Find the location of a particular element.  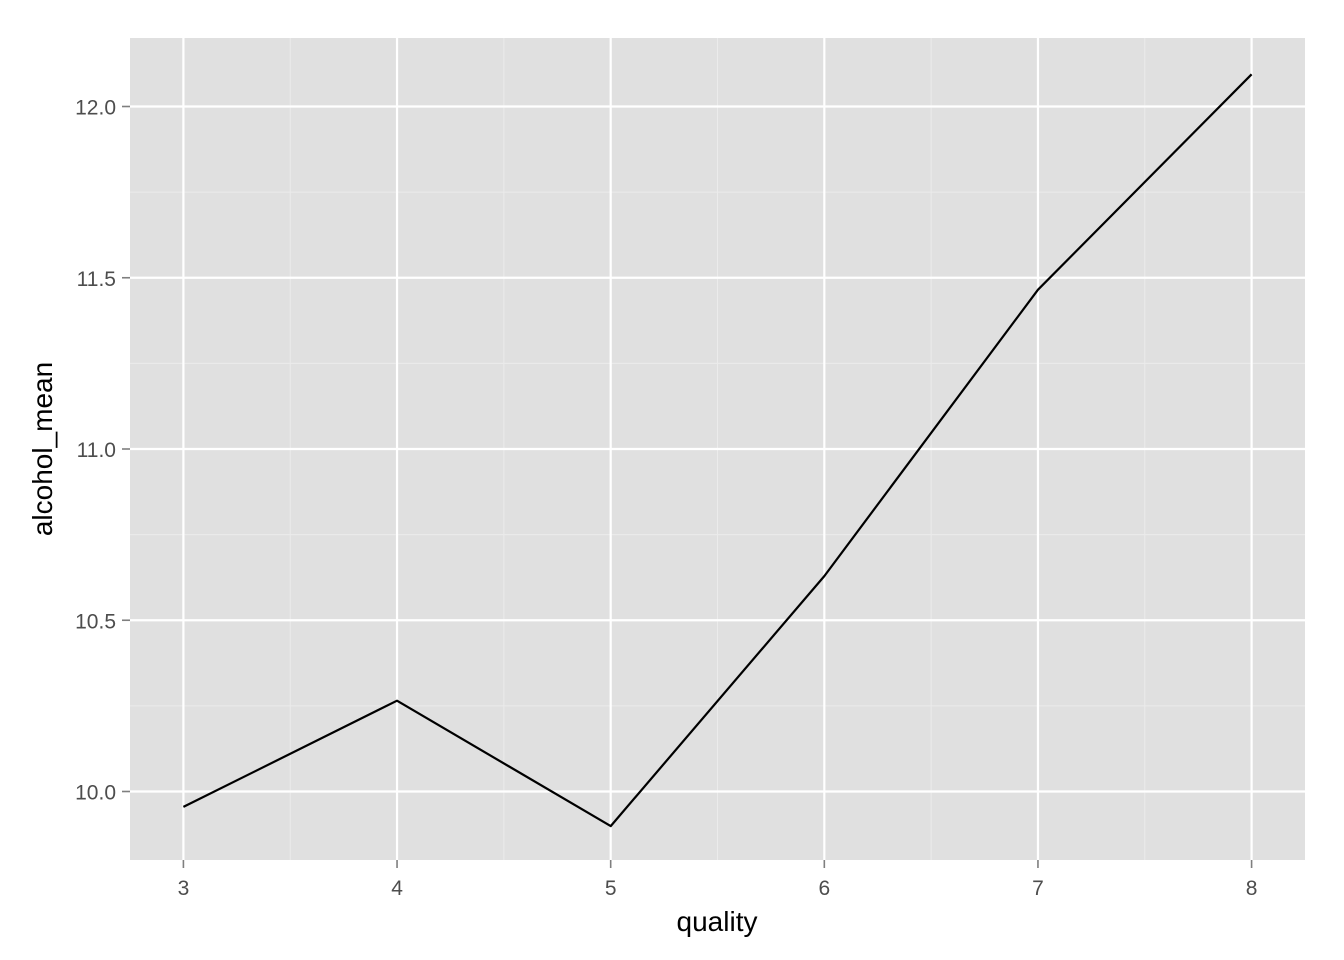

x-axis: 3 4 5 6 7 8 is located at coordinates (718, 880).